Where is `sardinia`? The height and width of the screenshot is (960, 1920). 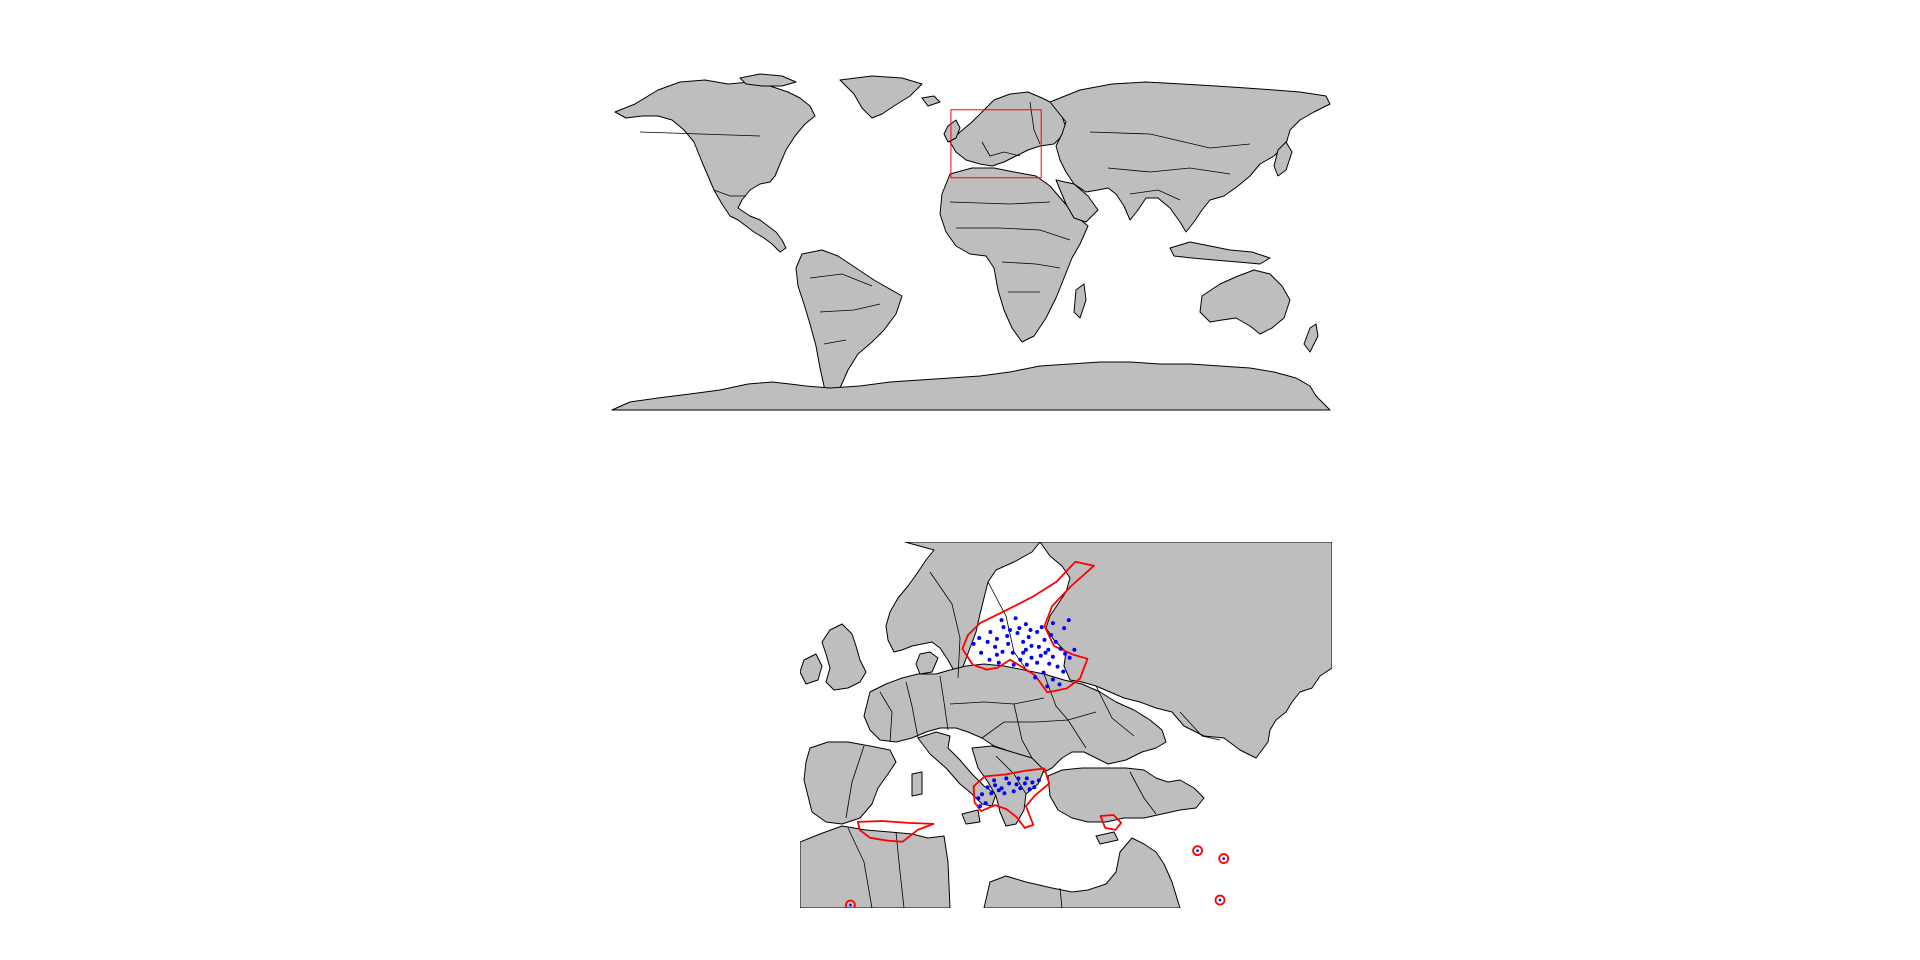 sardinia is located at coordinates (917, 784).